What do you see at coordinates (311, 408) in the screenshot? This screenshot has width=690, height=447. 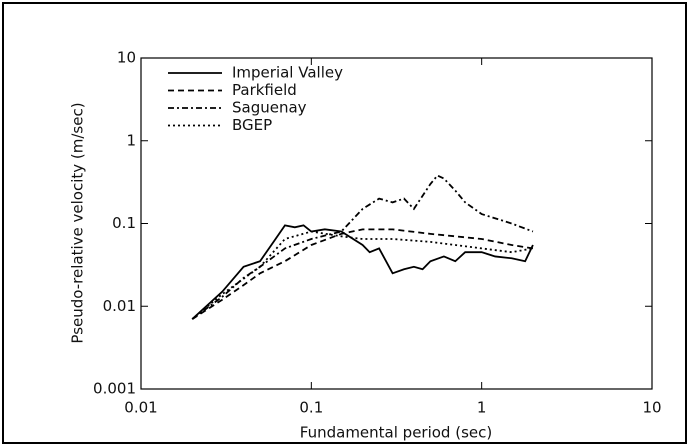 I see `x-tick-label: 0.1` at bounding box center [311, 408].